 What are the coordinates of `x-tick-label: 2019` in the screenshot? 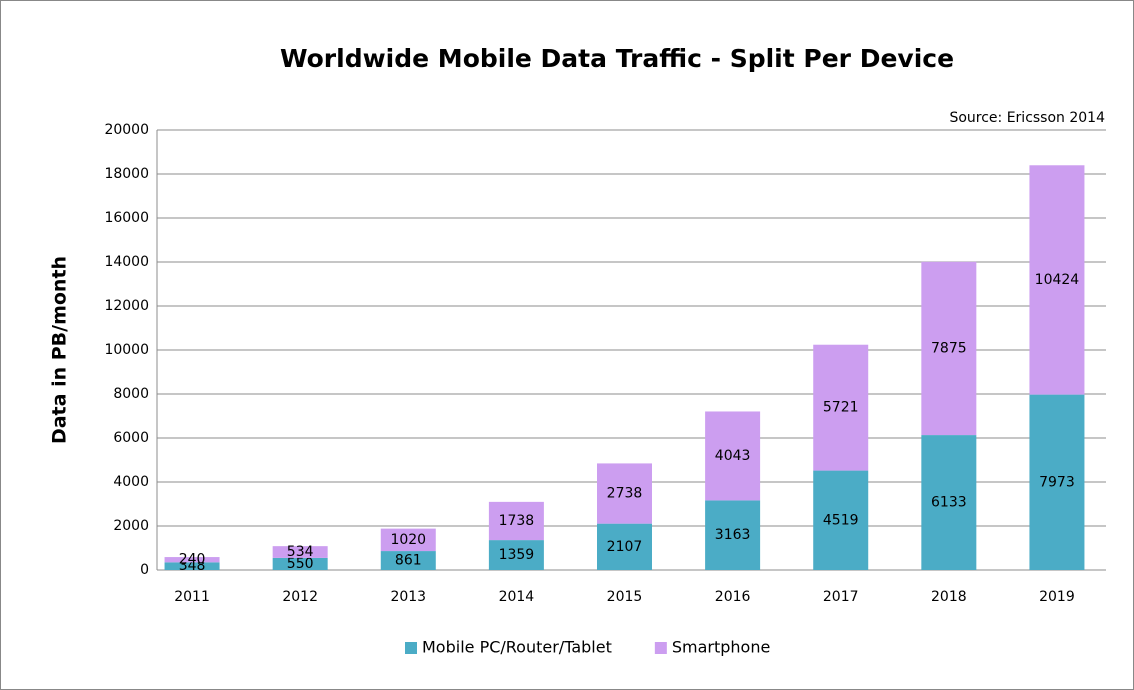 It's located at (1057, 597).